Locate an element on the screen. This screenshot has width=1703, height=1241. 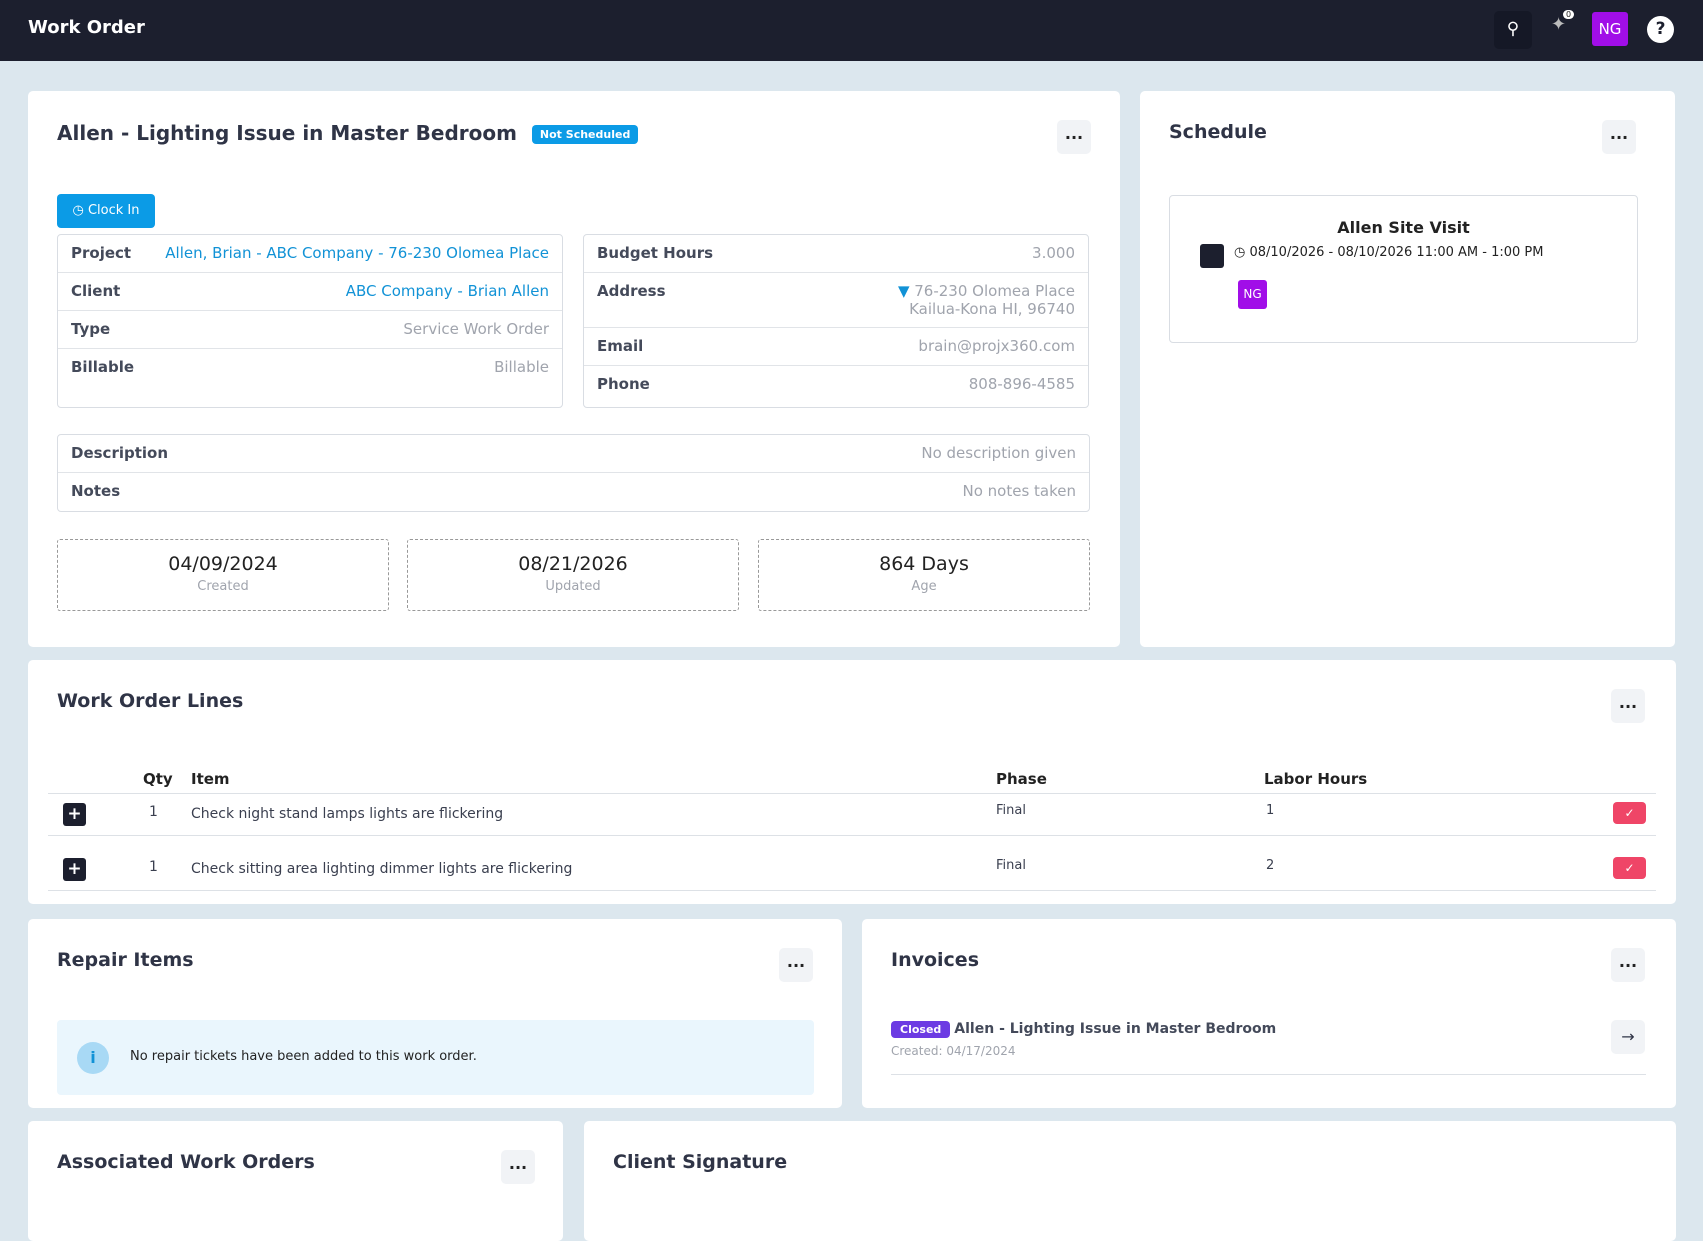
signature-card: Client Signature is located at coordinates (1130, 1181).